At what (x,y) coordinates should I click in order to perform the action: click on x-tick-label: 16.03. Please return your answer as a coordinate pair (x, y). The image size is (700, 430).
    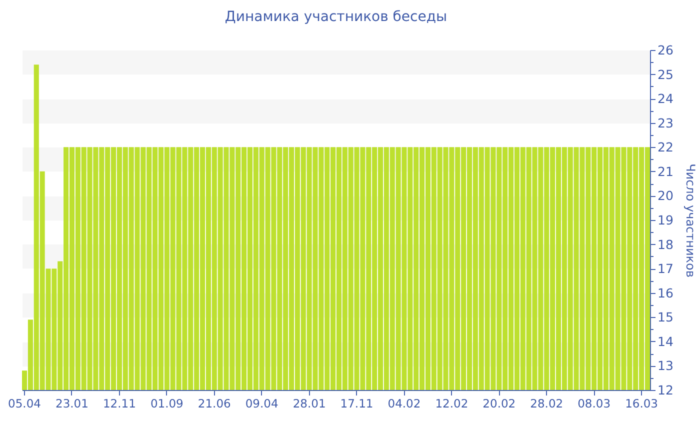
    Looking at the image, I should click on (641, 403).